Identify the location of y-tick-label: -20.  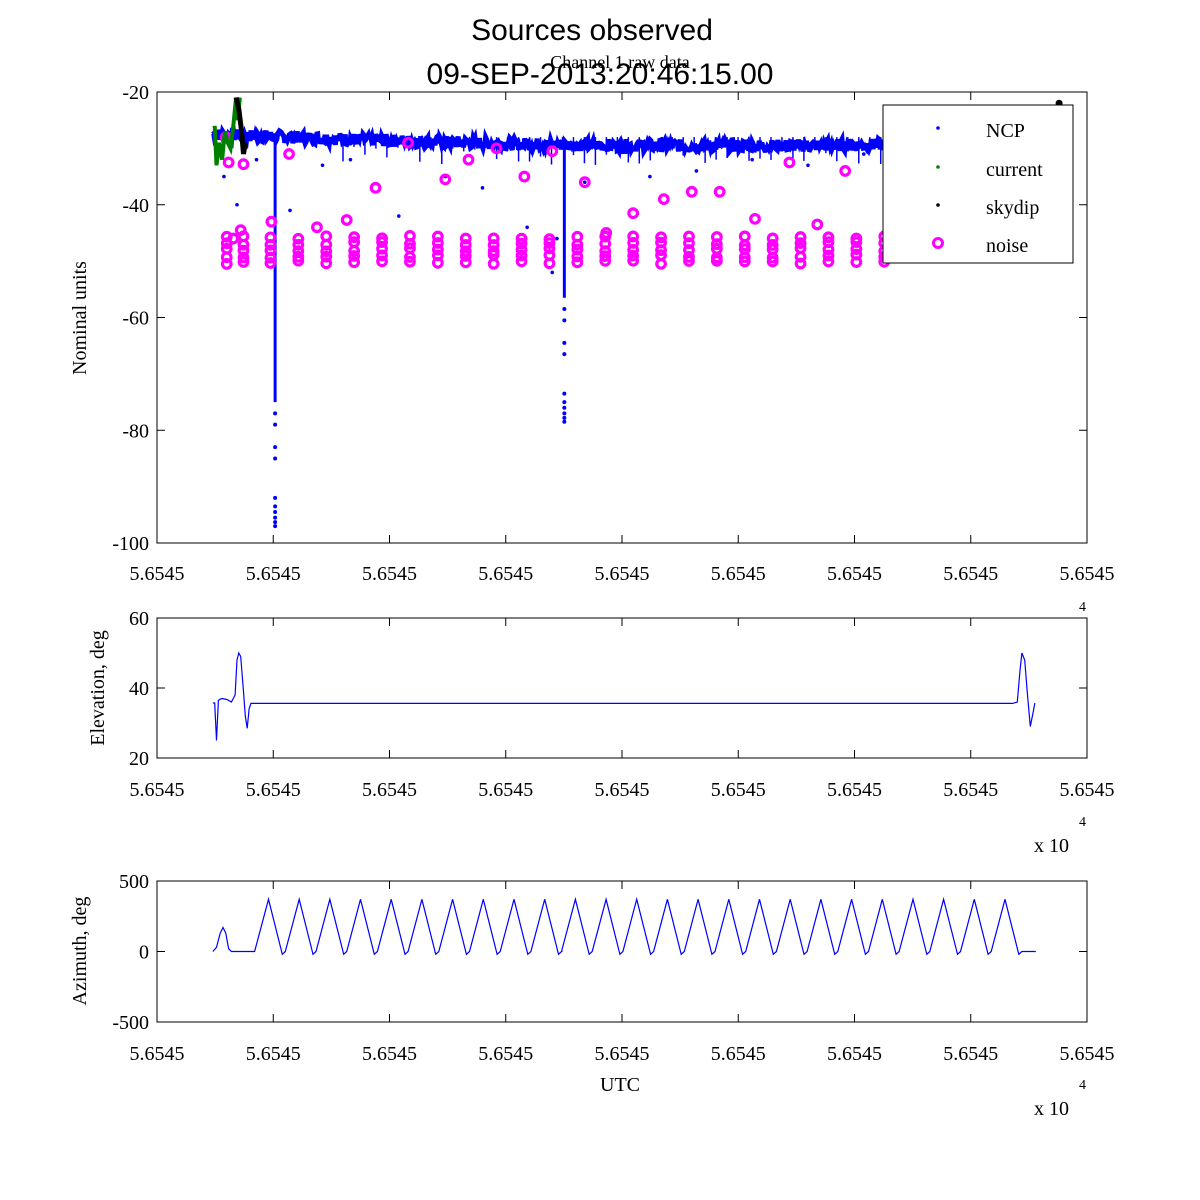
(135, 93).